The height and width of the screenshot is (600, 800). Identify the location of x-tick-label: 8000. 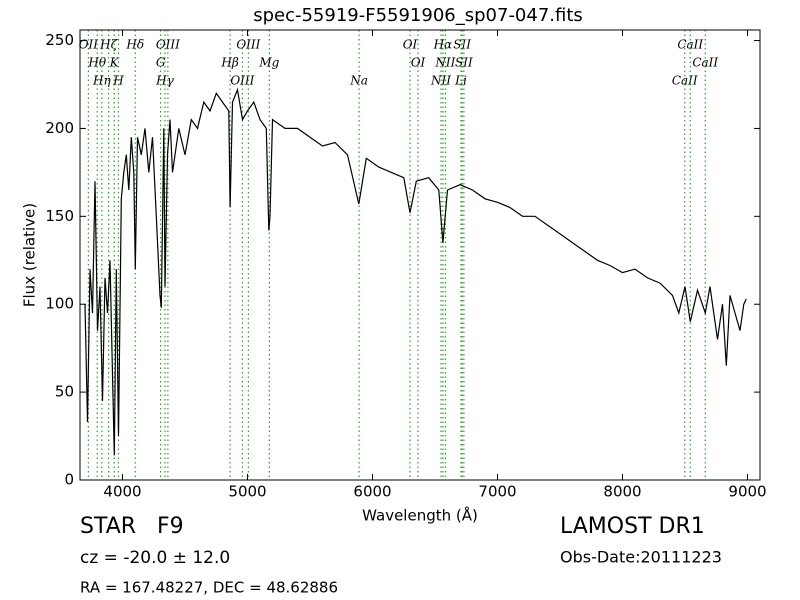
(622, 492).